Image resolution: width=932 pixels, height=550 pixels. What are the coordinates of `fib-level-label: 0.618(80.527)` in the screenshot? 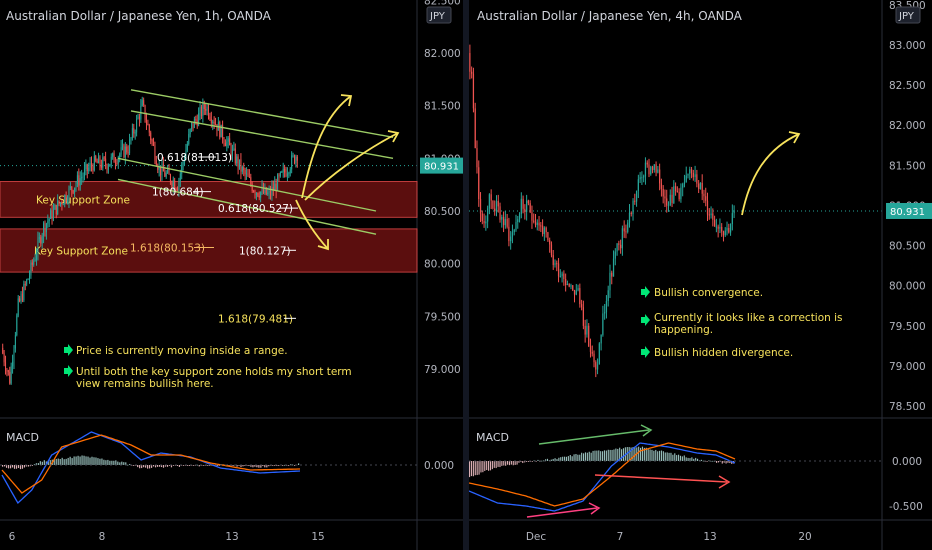 It's located at (255, 209).